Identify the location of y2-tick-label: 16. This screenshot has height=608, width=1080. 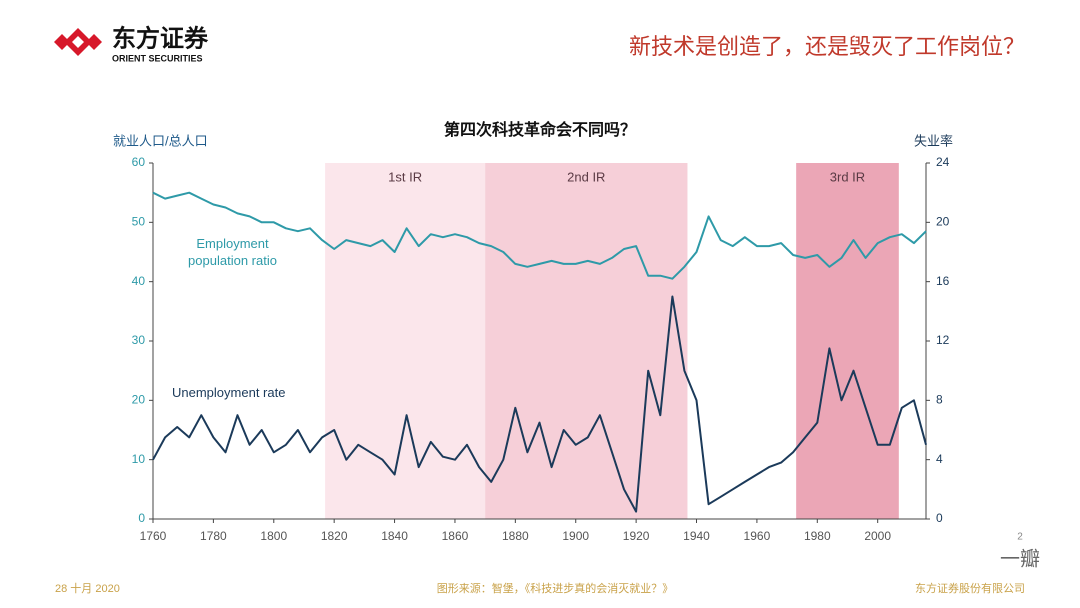
(943, 281).